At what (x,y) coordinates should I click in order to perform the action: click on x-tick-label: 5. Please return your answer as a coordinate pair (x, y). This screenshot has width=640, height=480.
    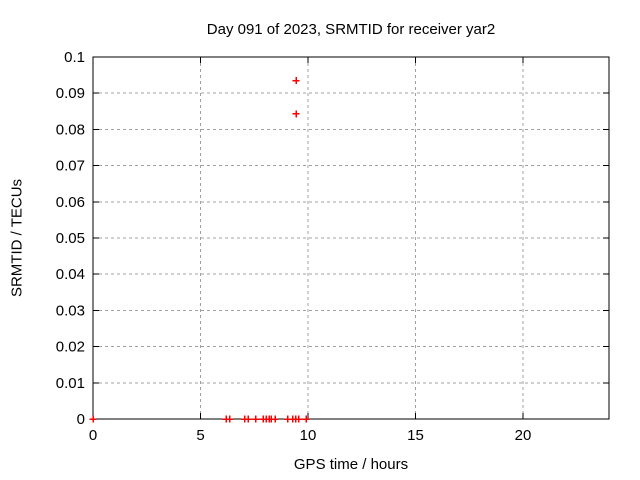
    Looking at the image, I should click on (200, 435).